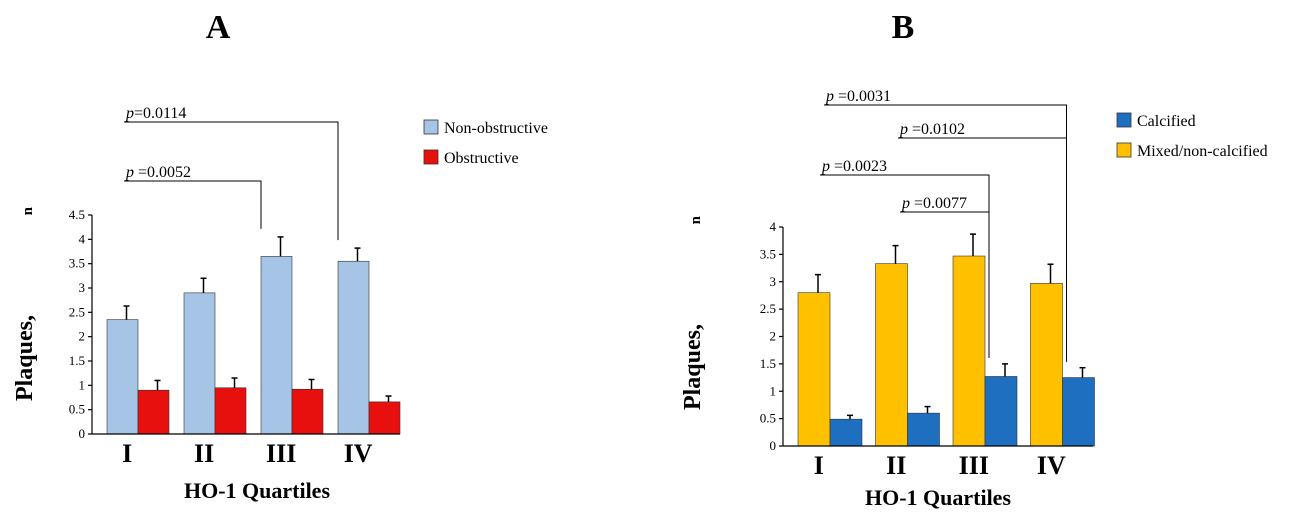 This screenshot has height=515, width=1308. I want to click on p-value-label: p =0.0052, so click(158, 172).